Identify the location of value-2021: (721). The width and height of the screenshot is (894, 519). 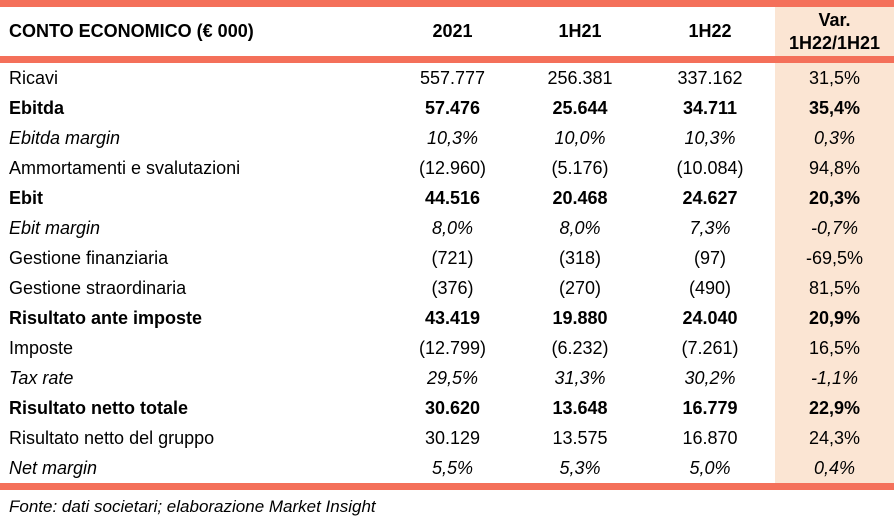
(452, 257).